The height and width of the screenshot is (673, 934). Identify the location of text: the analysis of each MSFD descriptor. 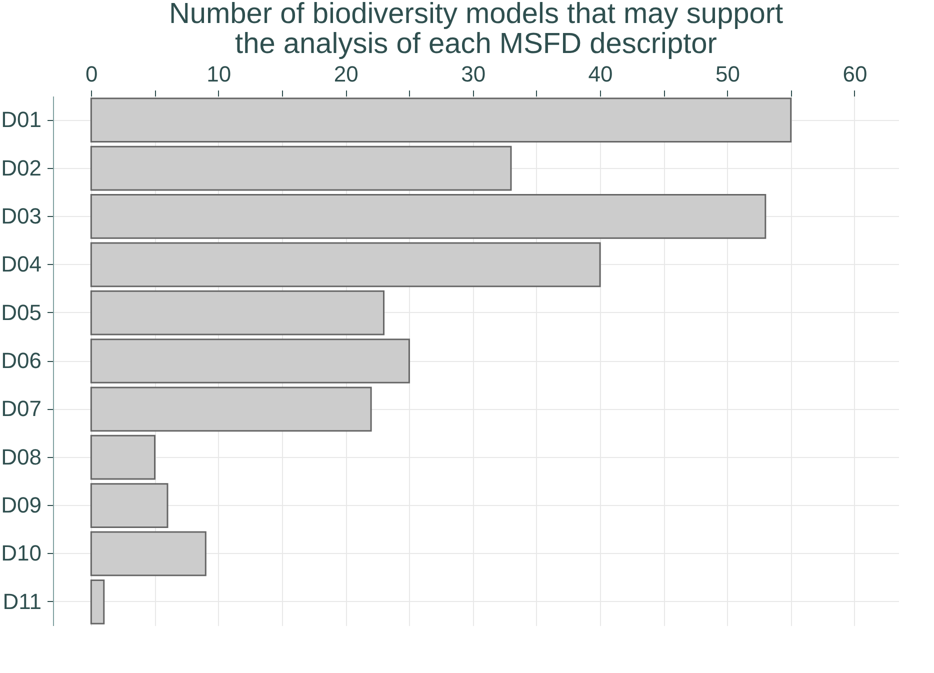
(476, 44).